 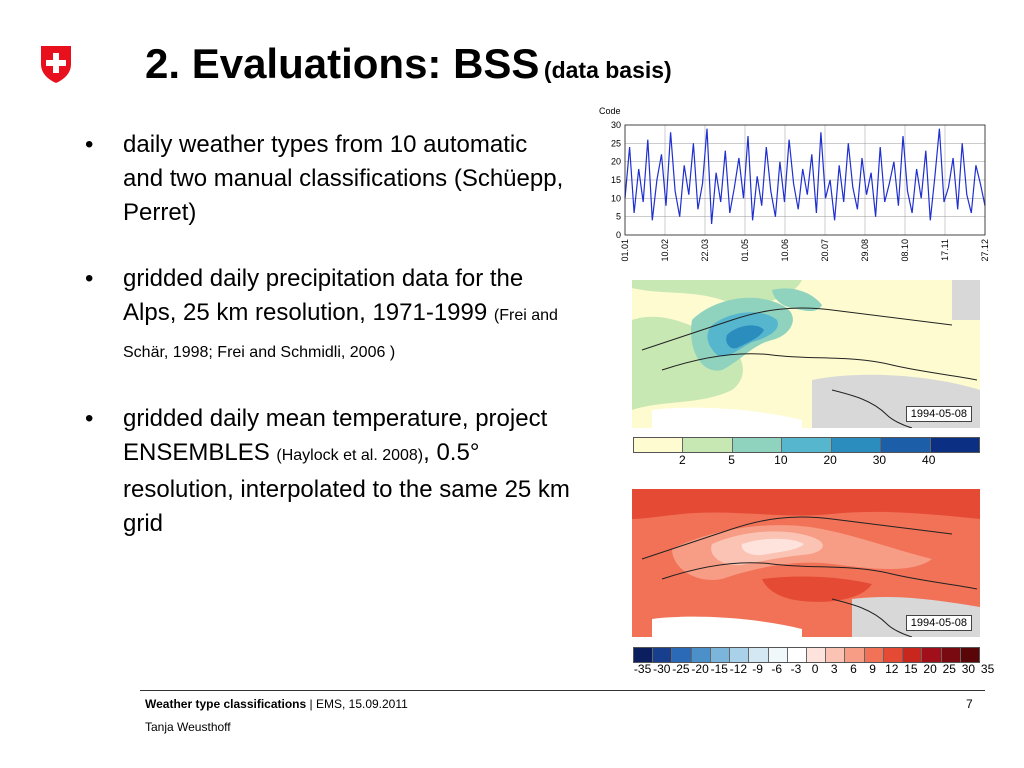 I want to click on precipitation-map-image, so click(x=806, y=354).